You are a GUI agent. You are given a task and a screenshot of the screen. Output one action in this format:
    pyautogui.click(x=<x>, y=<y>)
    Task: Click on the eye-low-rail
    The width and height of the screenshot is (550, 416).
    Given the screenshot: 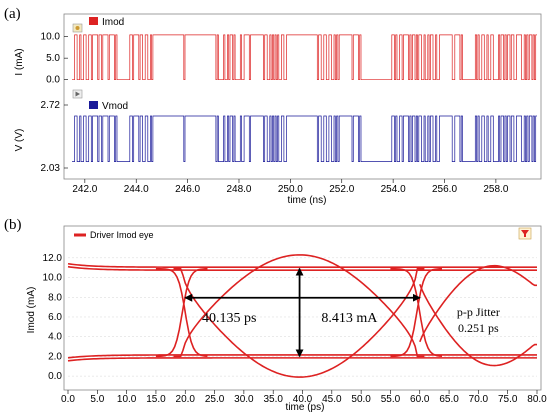 What is the action you would take?
    pyautogui.click(x=302, y=359)
    